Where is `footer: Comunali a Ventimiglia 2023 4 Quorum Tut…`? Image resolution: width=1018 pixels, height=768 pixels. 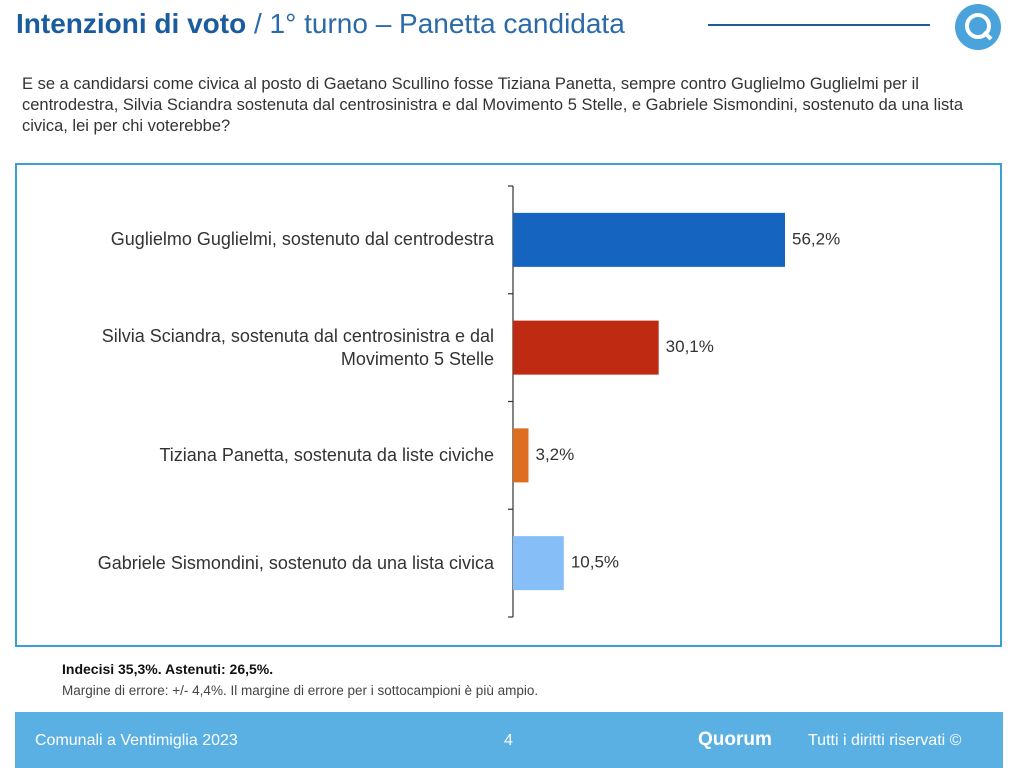 footer: Comunali a Ventimiglia 2023 4 Quorum Tut… is located at coordinates (509, 740).